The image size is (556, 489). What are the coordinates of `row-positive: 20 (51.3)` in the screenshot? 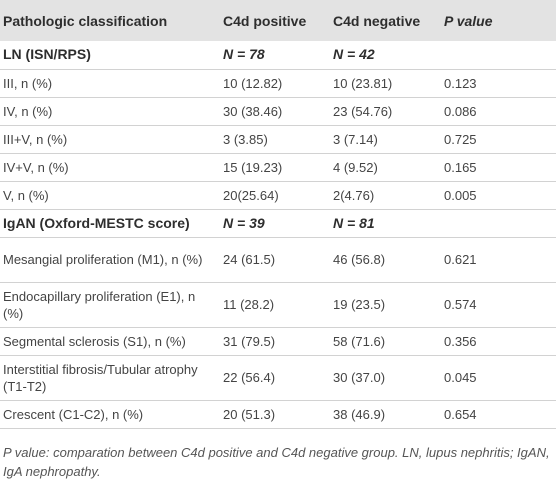 It's located at (274, 414).